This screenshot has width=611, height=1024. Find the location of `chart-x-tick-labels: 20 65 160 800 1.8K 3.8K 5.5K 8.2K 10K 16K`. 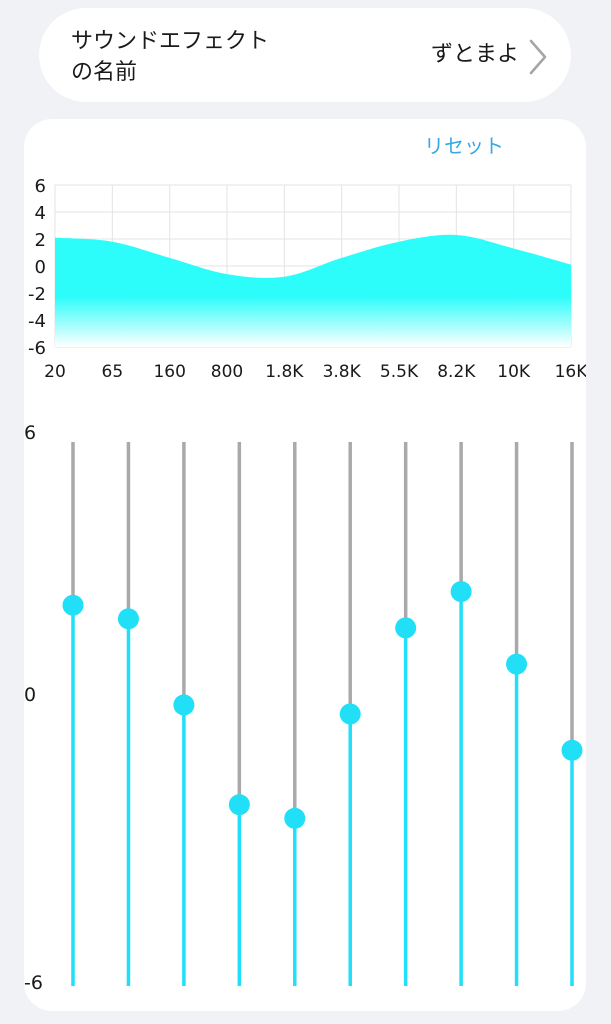

chart-x-tick-labels: 20 65 160 800 1.8K 3.8K 5.5K 8.2K 10K 16K is located at coordinates (315, 372).